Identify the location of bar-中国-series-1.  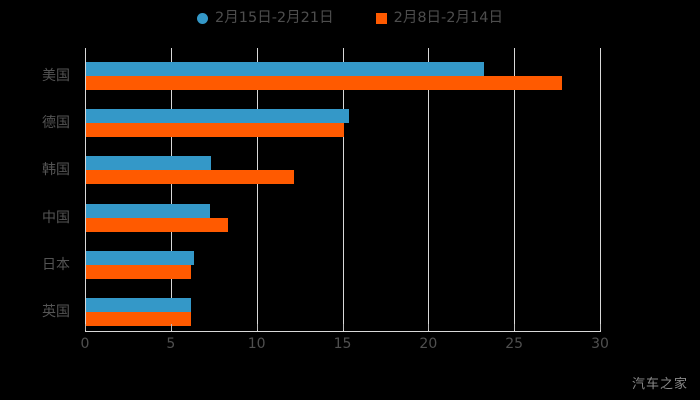
(157, 224).